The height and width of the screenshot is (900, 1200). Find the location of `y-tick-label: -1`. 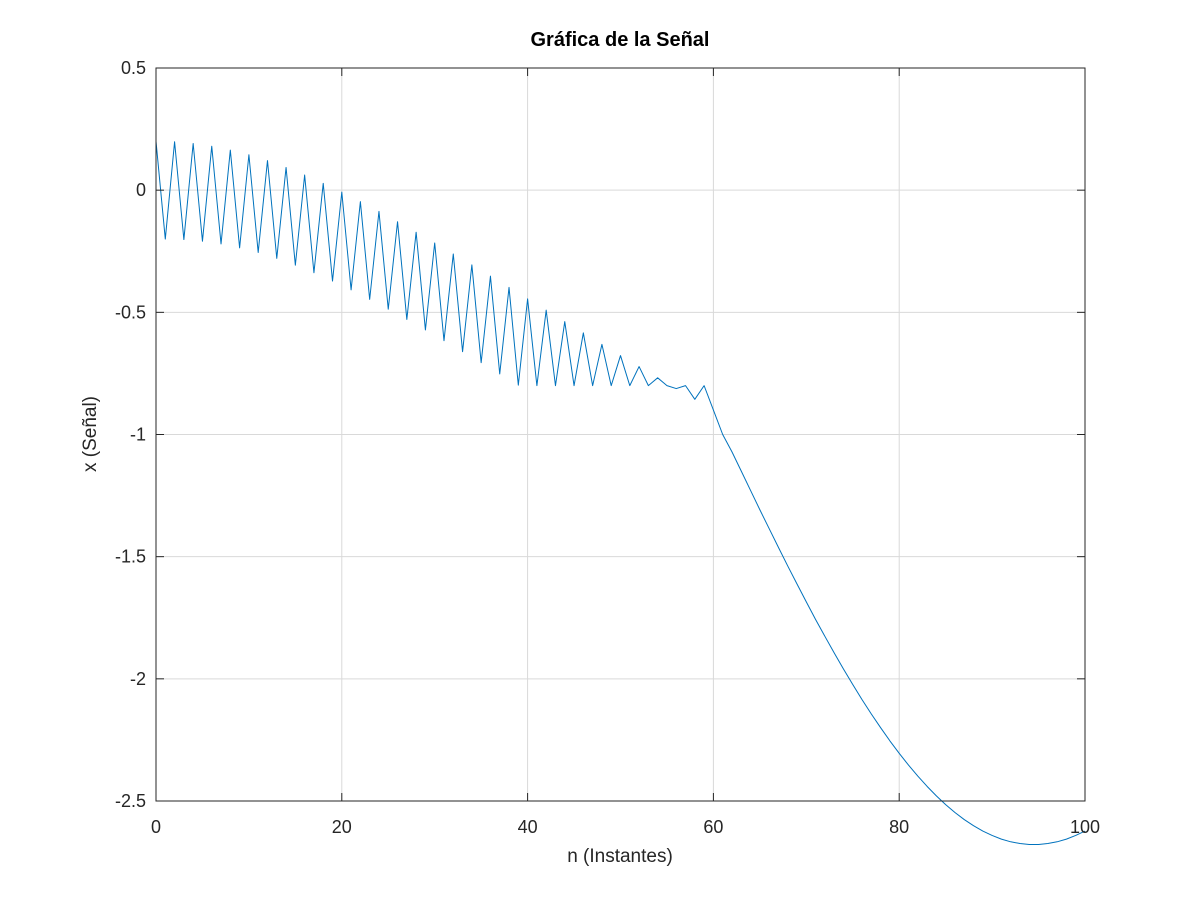

y-tick-label: -1 is located at coordinates (138, 435).